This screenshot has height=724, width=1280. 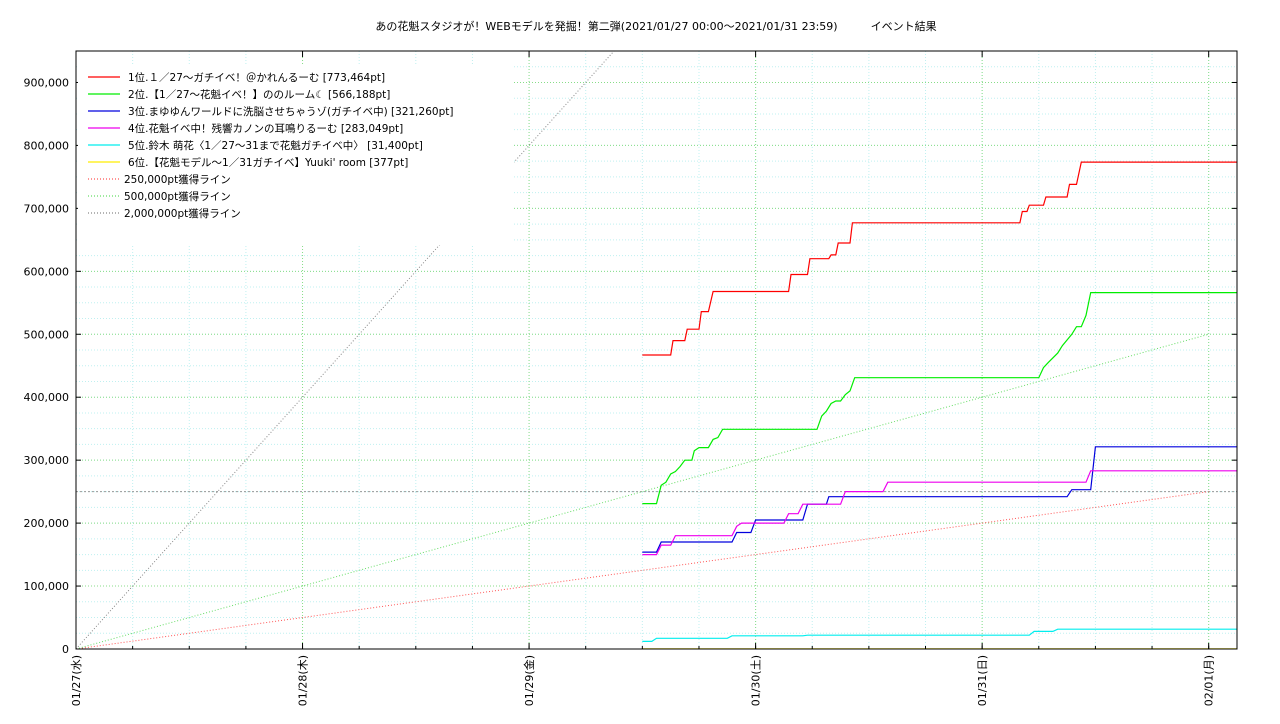 I want to click on legend-label-1: 1位.１／27〜ガチイベ！＠かれんるーむ [773,464pt], so click(x=256, y=77).